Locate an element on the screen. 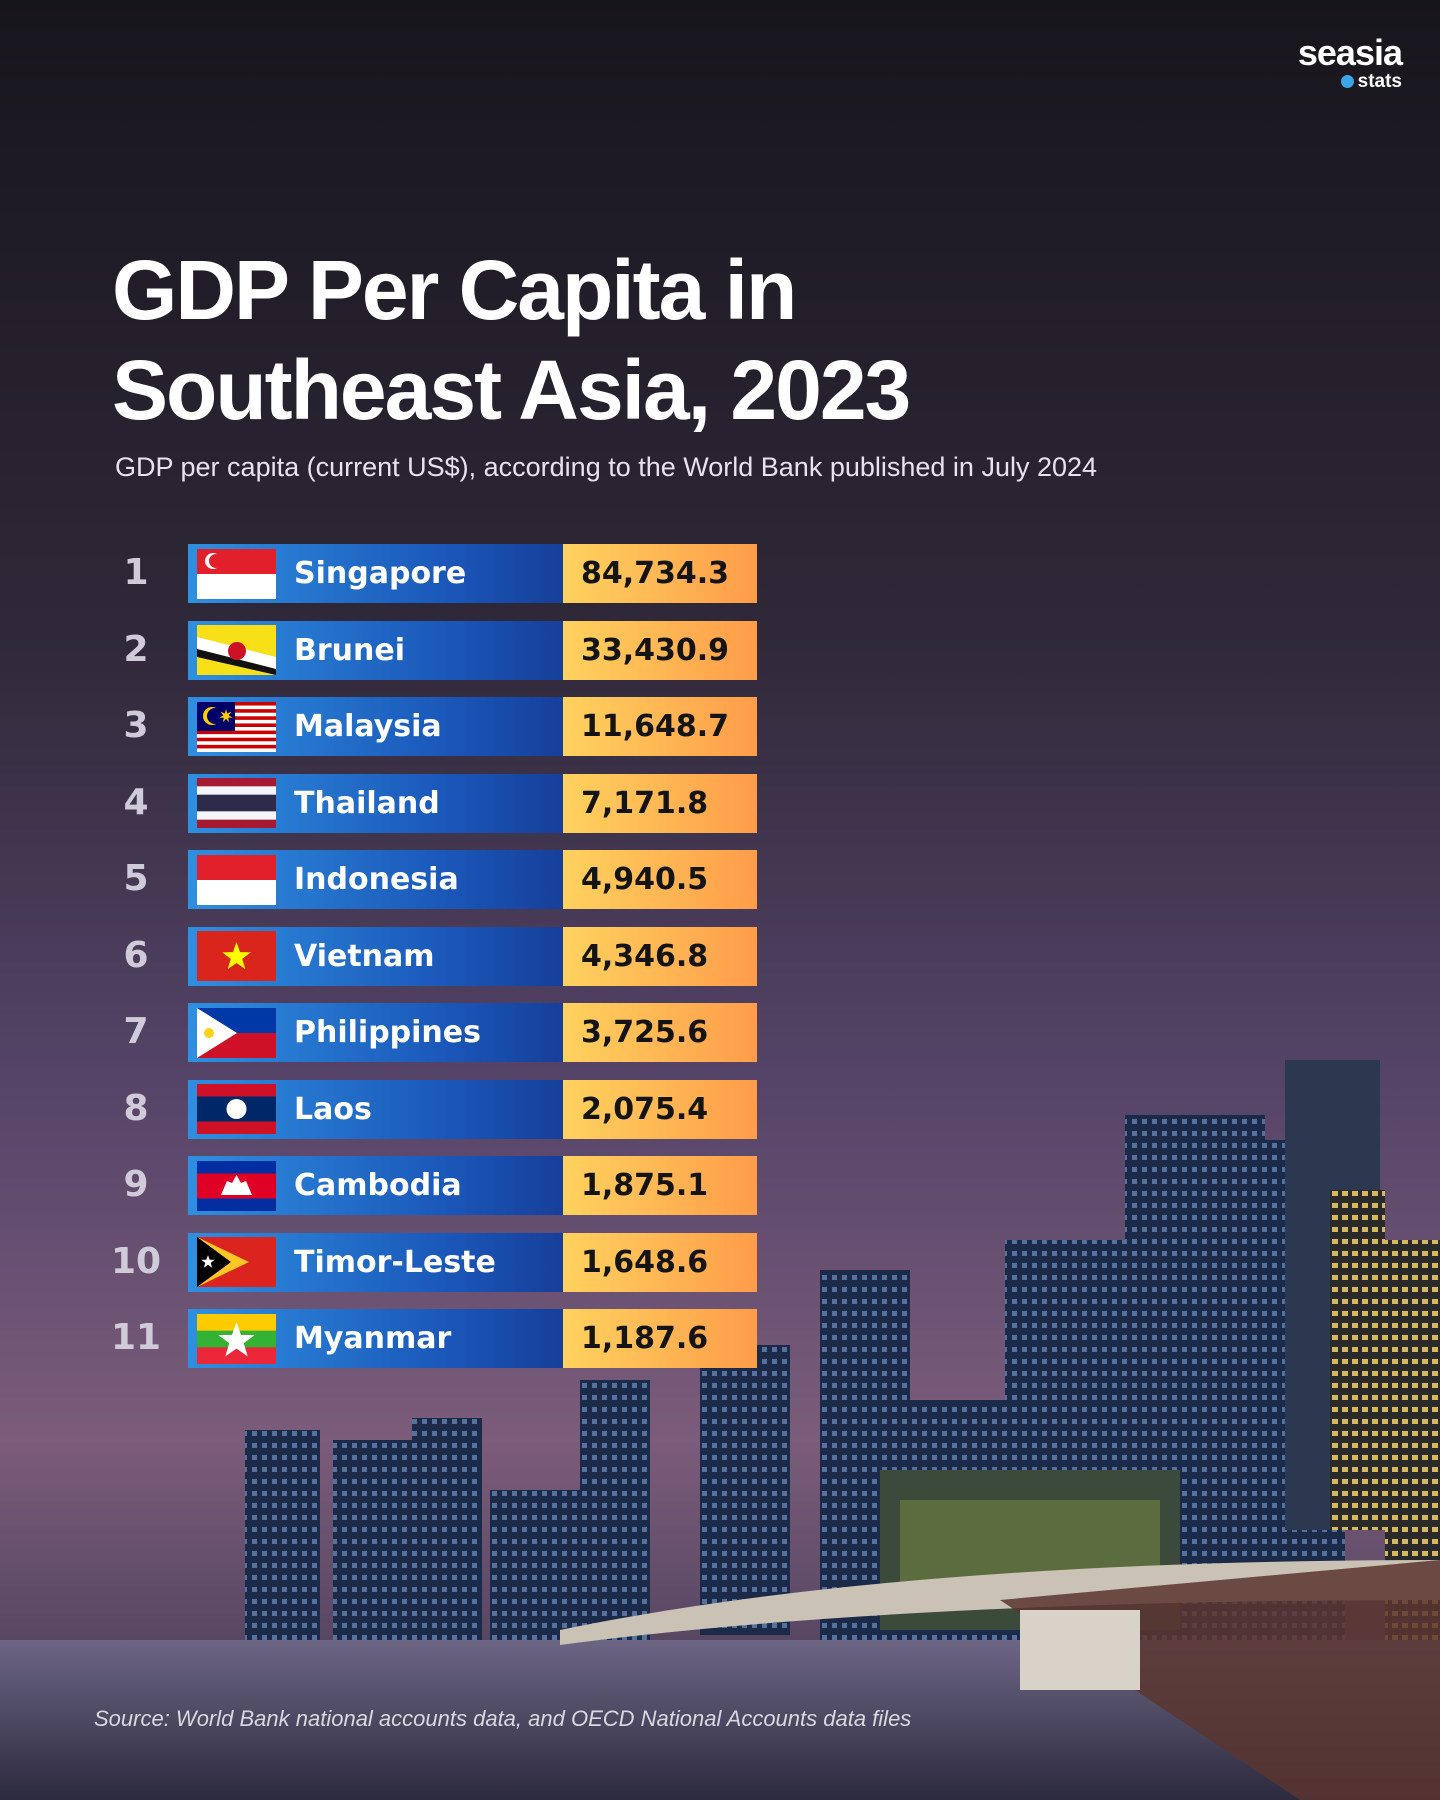 This screenshot has height=1800, width=1440. logo: seasia stats is located at coordinates (1350, 62).